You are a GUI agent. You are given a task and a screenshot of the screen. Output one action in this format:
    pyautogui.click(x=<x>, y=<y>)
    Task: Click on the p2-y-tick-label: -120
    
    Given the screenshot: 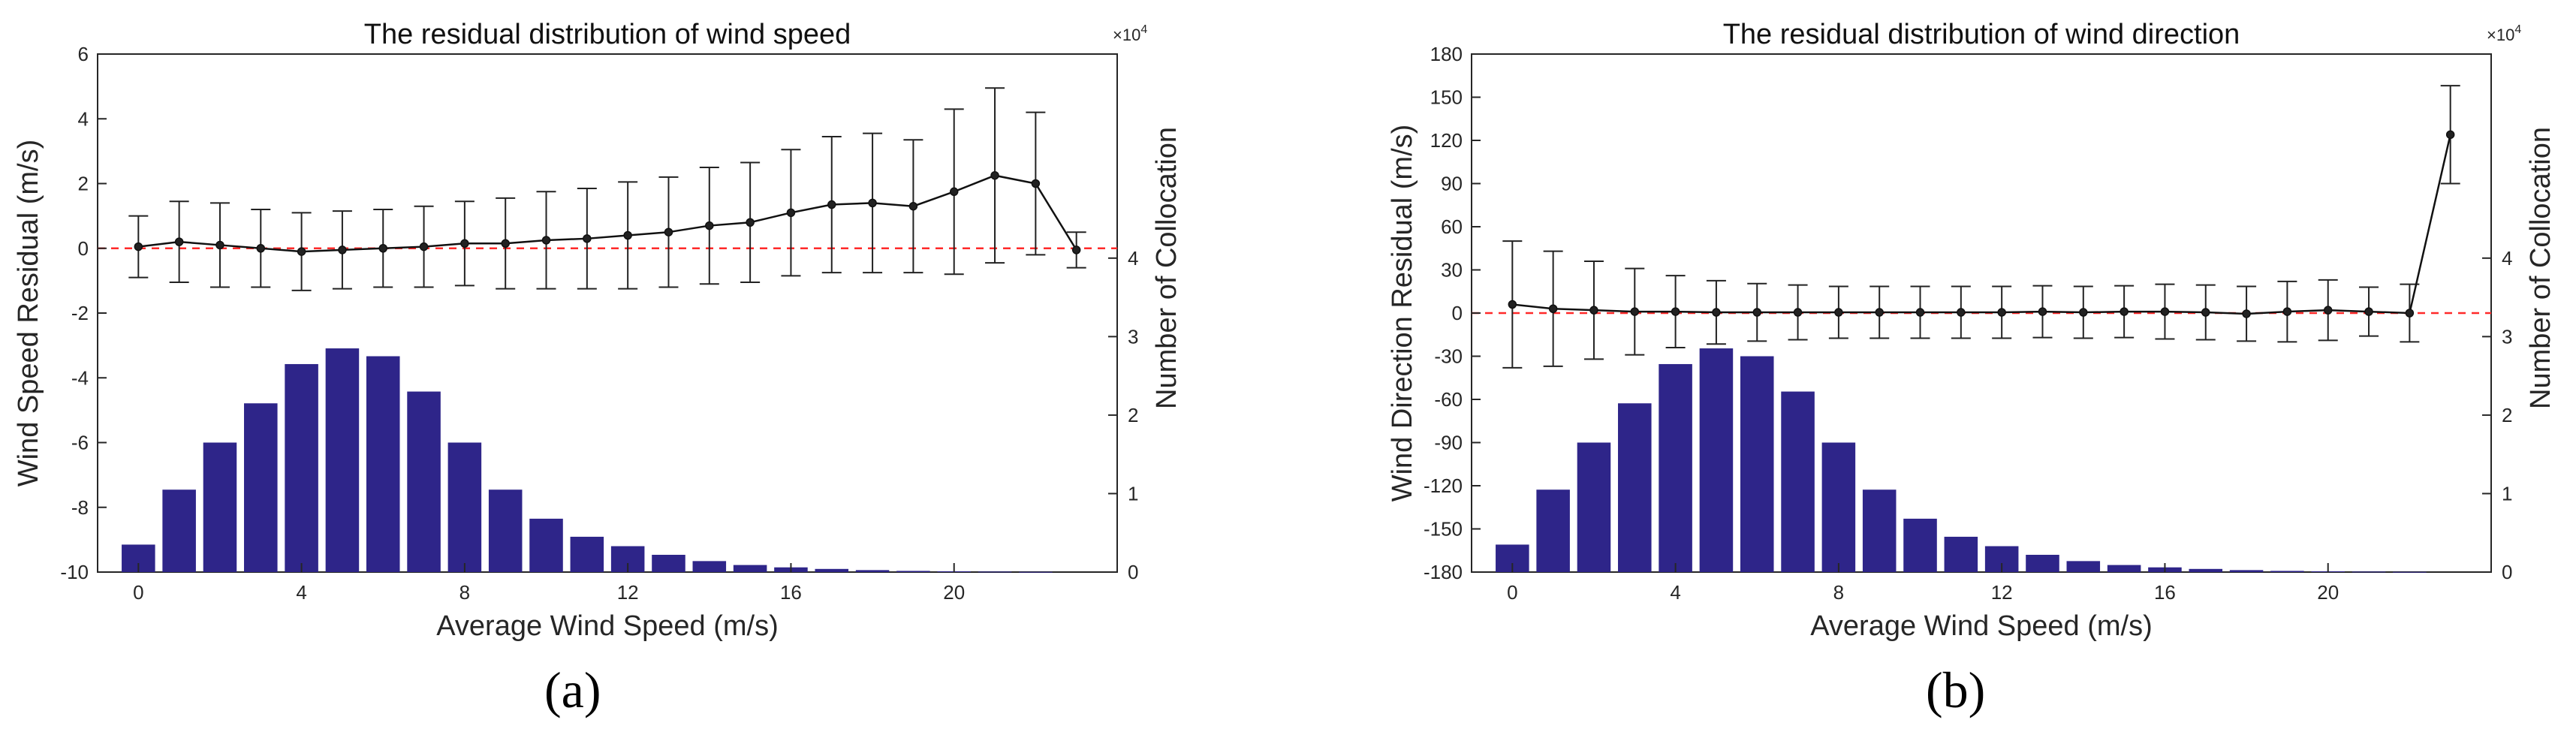 What is the action you would take?
    pyautogui.click(x=1443, y=485)
    